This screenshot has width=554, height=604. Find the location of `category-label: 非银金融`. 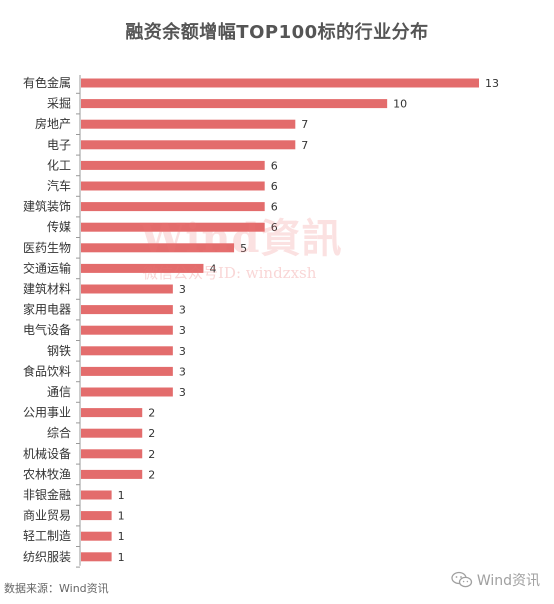

category-label: 非银金融 is located at coordinates (47, 494).